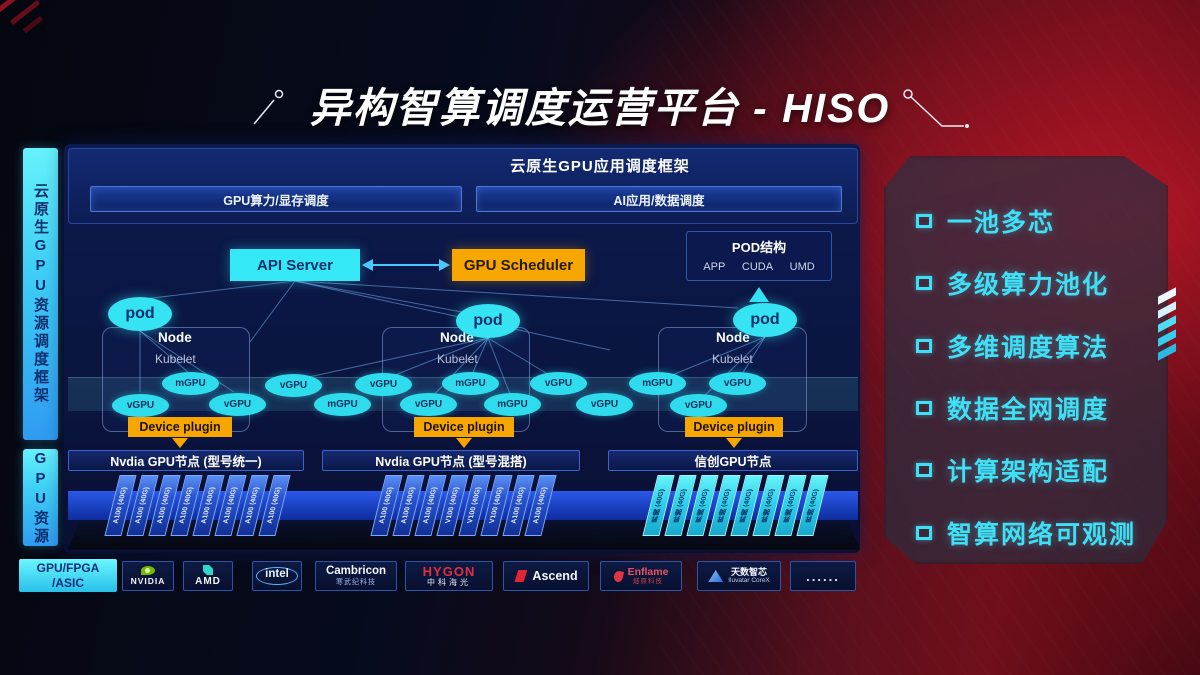 The image size is (1200, 675). I want to click on feature-item: 多维调度算法, so click(1042, 346).